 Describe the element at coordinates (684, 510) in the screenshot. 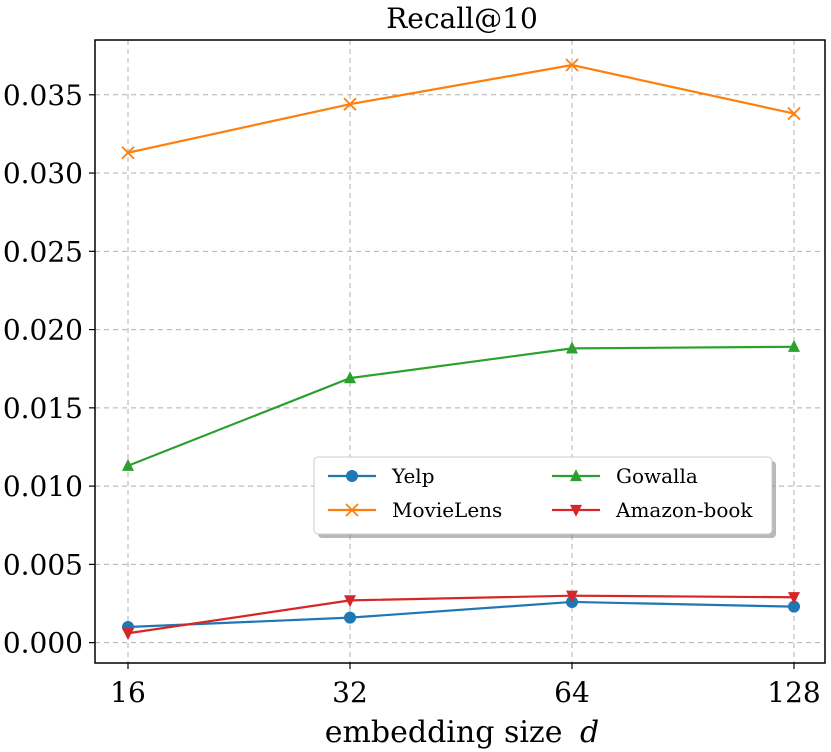

I see `legend-label: Amazon-book` at that location.